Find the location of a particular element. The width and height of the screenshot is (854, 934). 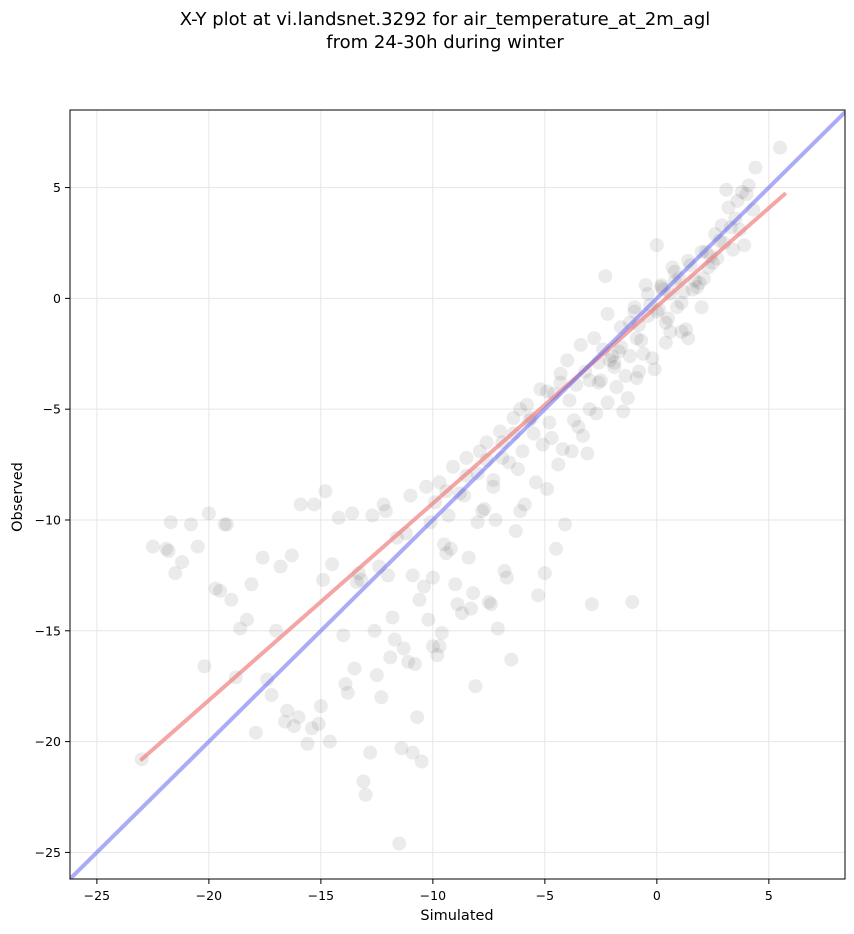

x-tick-label-5: 0 is located at coordinates (657, 895).